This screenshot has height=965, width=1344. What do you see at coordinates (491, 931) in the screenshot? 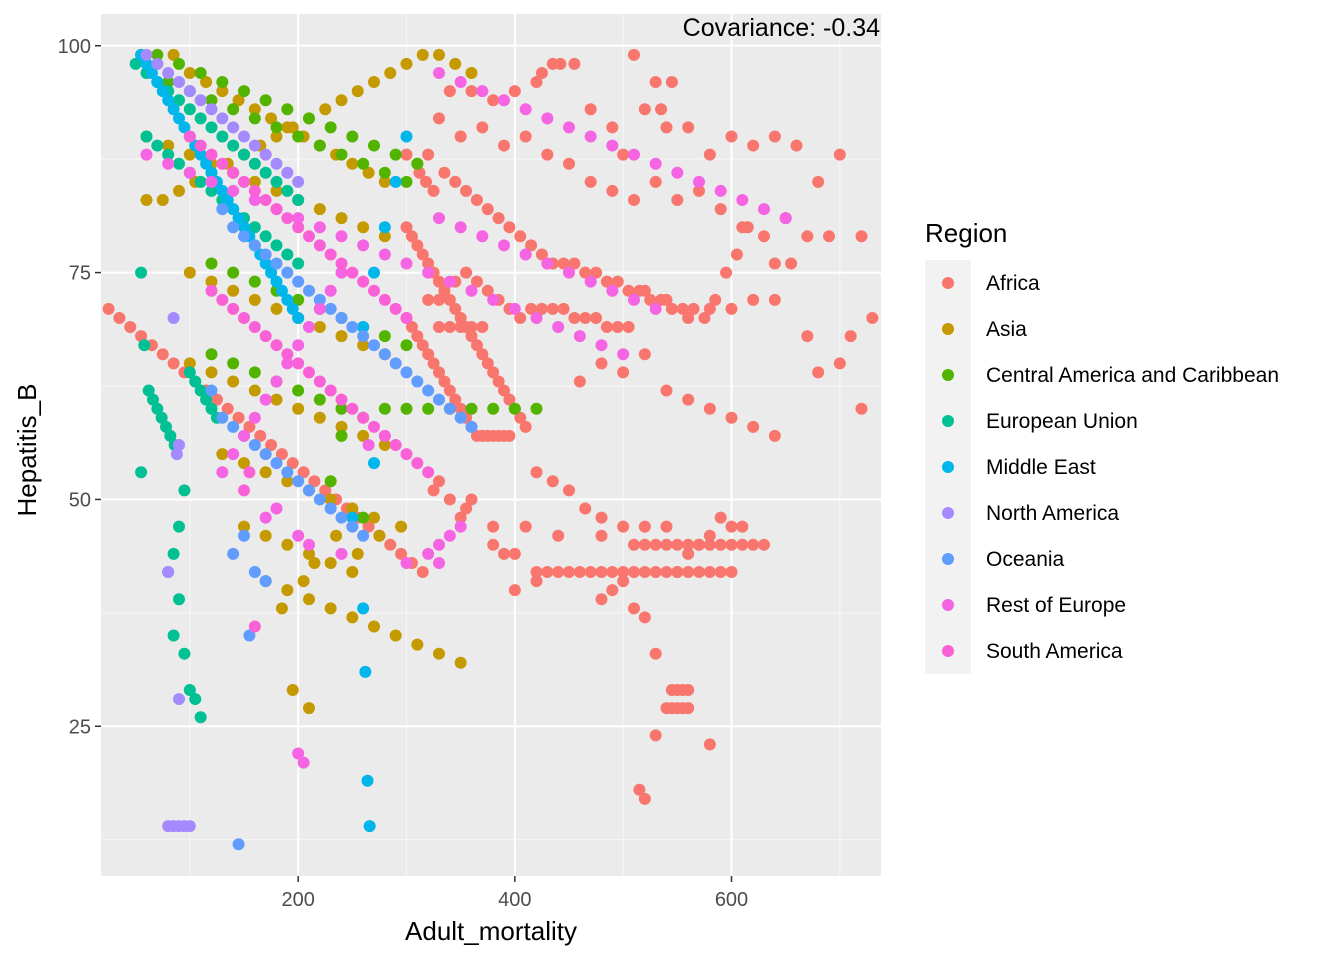
I see `x-axis-label: Adult_mortality` at bounding box center [491, 931].